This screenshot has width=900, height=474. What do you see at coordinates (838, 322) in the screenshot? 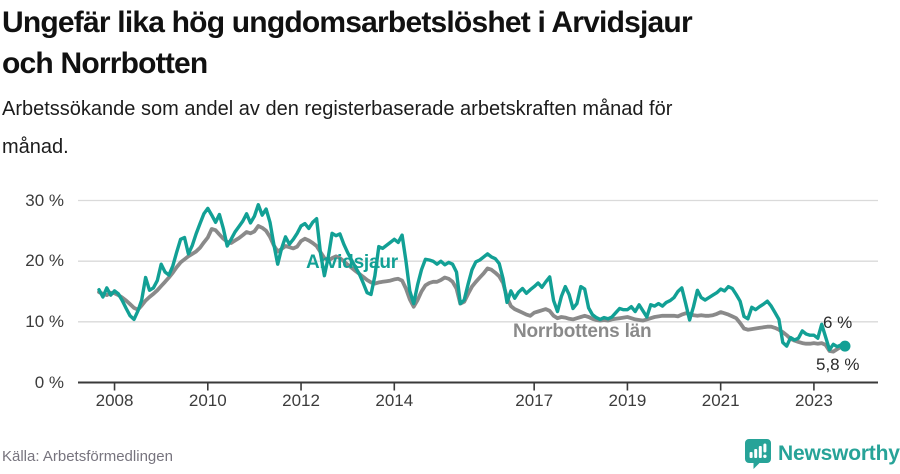
I see `end-value-label-arvidsjaur: 6 %` at bounding box center [838, 322].